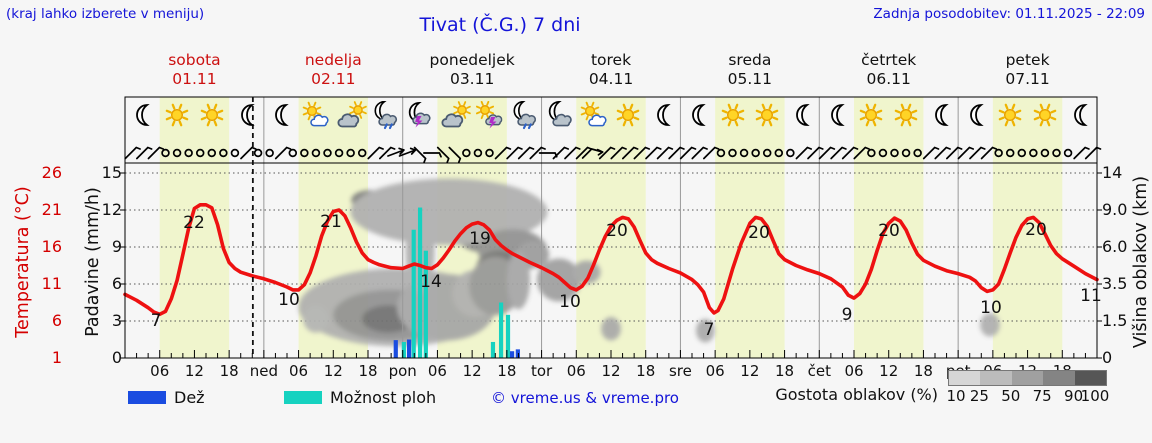 The width and height of the screenshot is (1152, 443). Describe the element at coordinates (847, 315) in the screenshot. I see `temp-value-label: 9` at that location.